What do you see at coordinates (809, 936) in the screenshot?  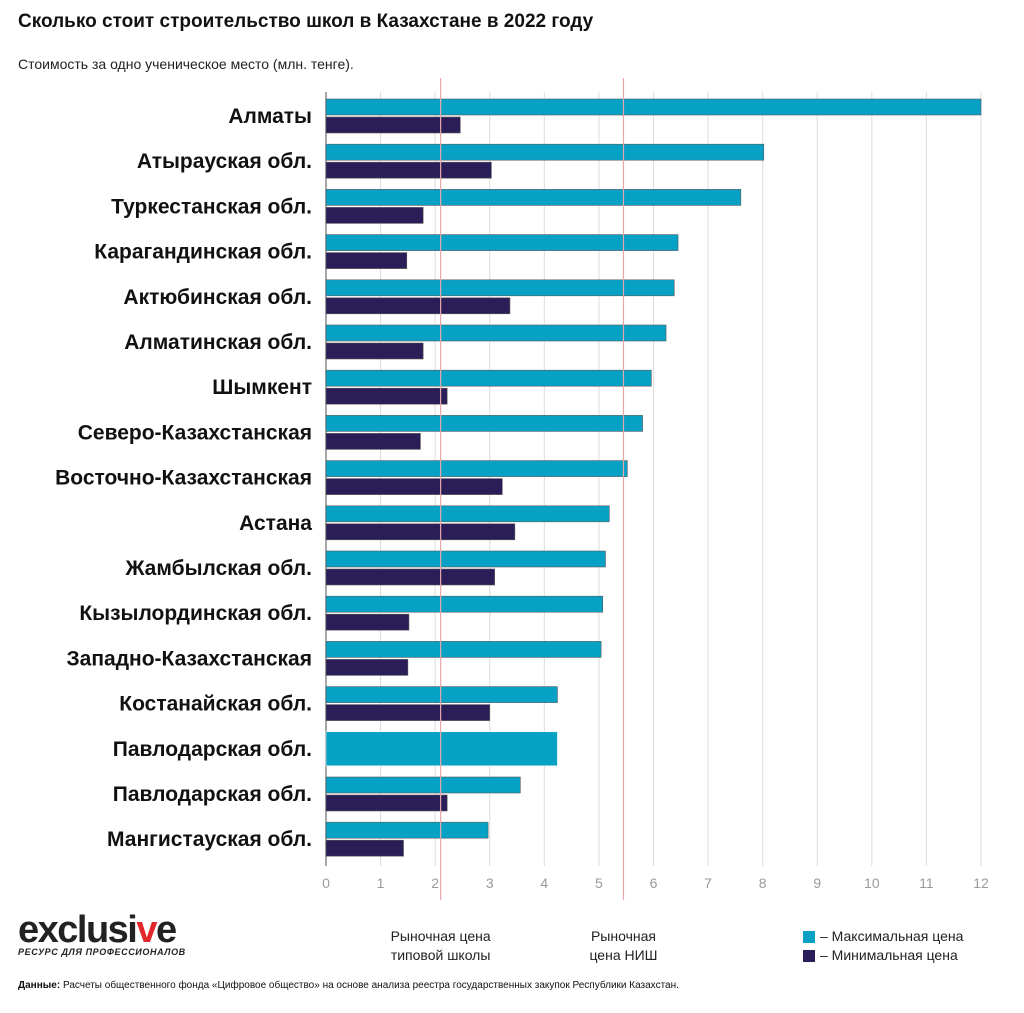 I see `legend-swatch-max` at bounding box center [809, 936].